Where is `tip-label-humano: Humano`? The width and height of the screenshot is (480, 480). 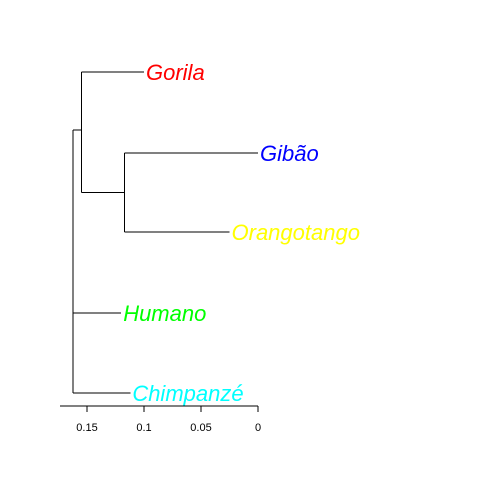 tip-label-humano: Humano is located at coordinates (164, 313).